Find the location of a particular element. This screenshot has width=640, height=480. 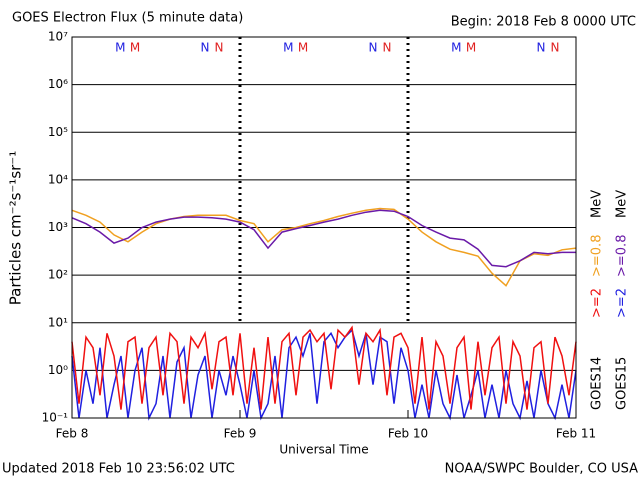

y-tick-label: 10⁶ is located at coordinates (58, 84).